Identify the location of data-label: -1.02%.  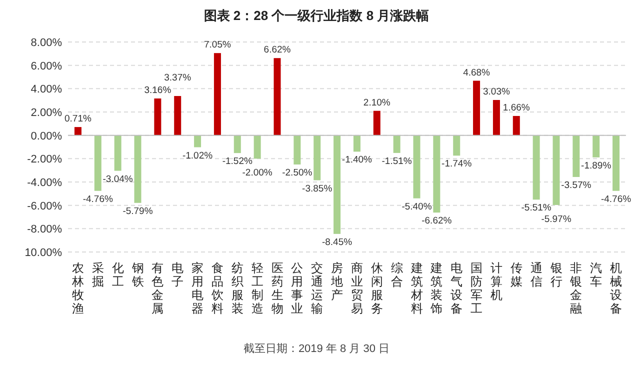
(198, 156).